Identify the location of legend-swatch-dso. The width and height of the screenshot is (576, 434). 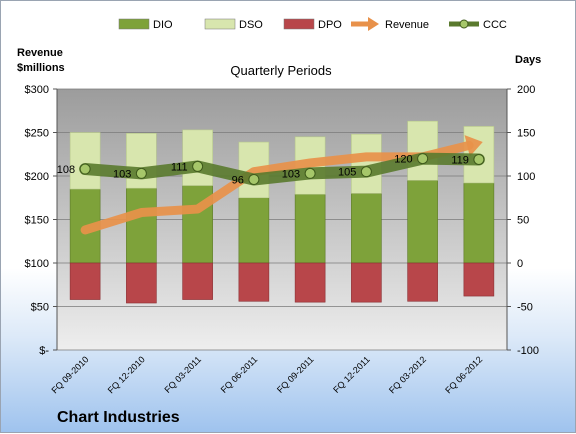
(220, 24).